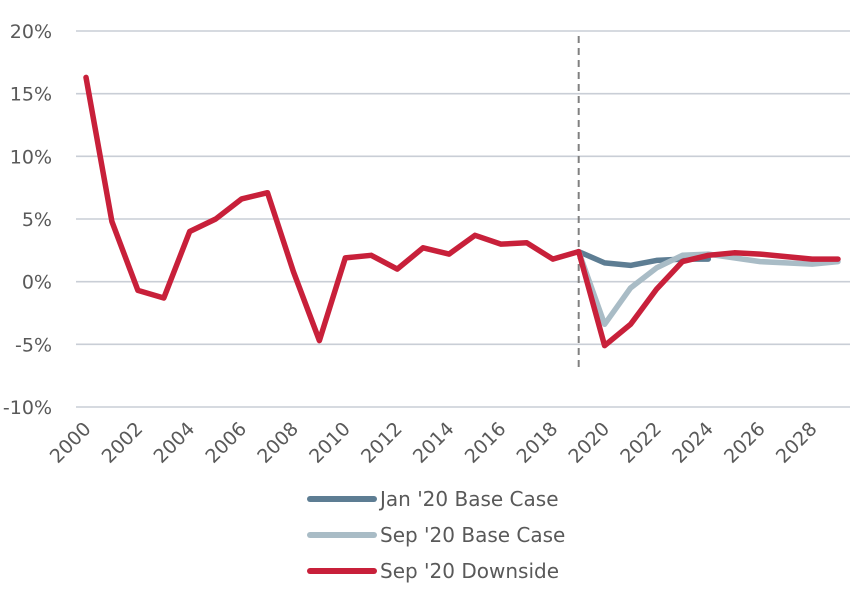  Describe the element at coordinates (745, 443) in the screenshot. I see `x-tick-label: 2026` at that location.